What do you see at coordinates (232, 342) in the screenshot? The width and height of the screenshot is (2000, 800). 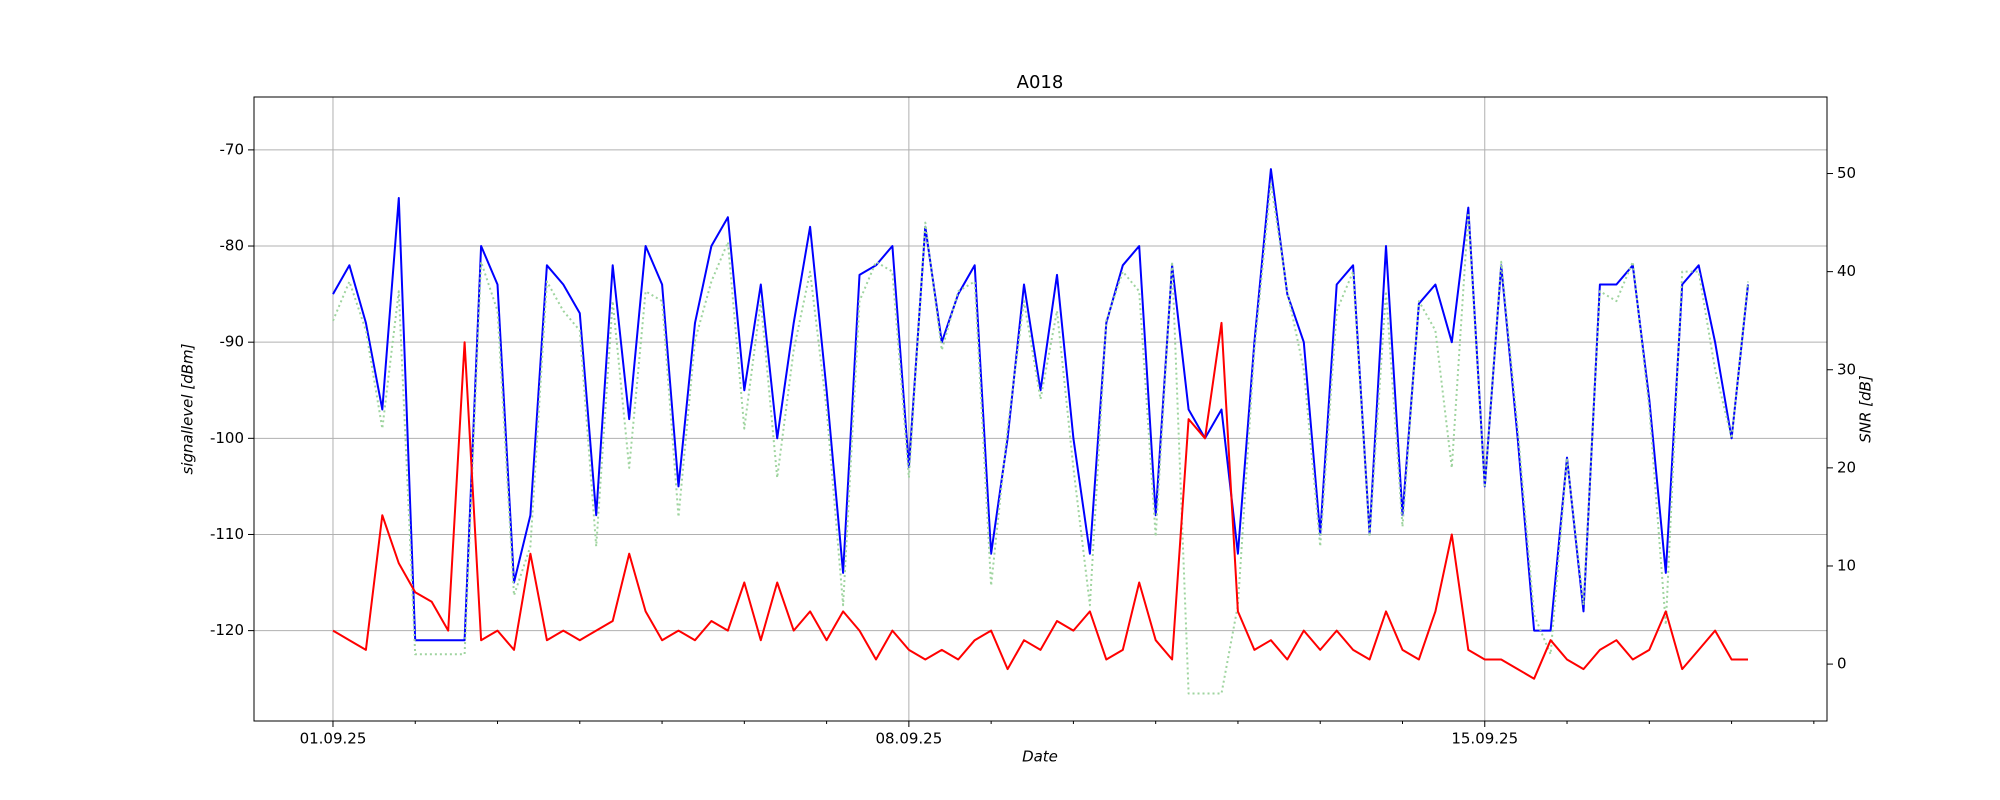 I see `y-tick-label: -90` at bounding box center [232, 342].